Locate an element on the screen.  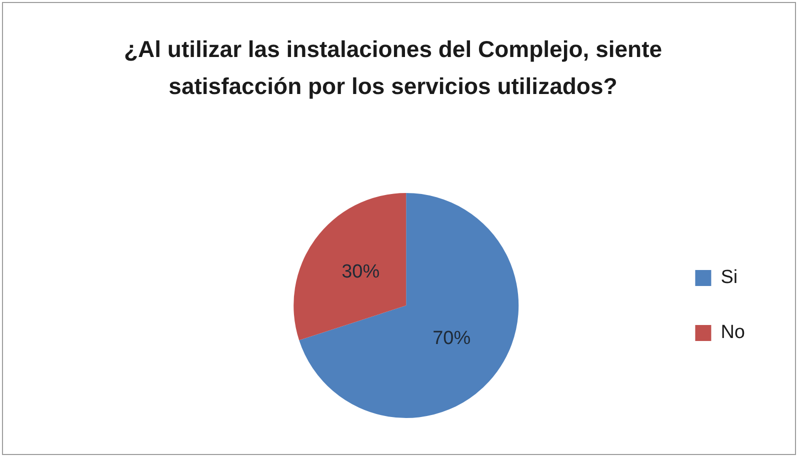
data-label: 70% is located at coordinates (451, 338).